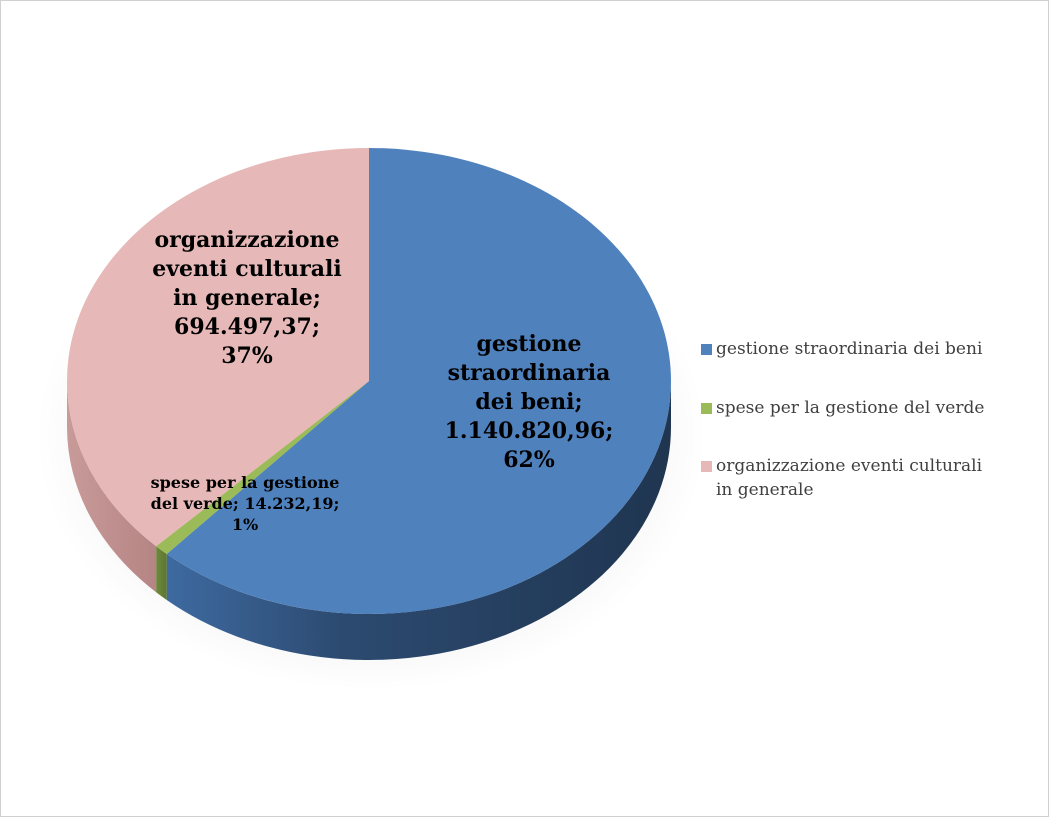 This screenshot has height=818, width=1049. I want to click on pie-side-spese-verde, so click(161, 573).